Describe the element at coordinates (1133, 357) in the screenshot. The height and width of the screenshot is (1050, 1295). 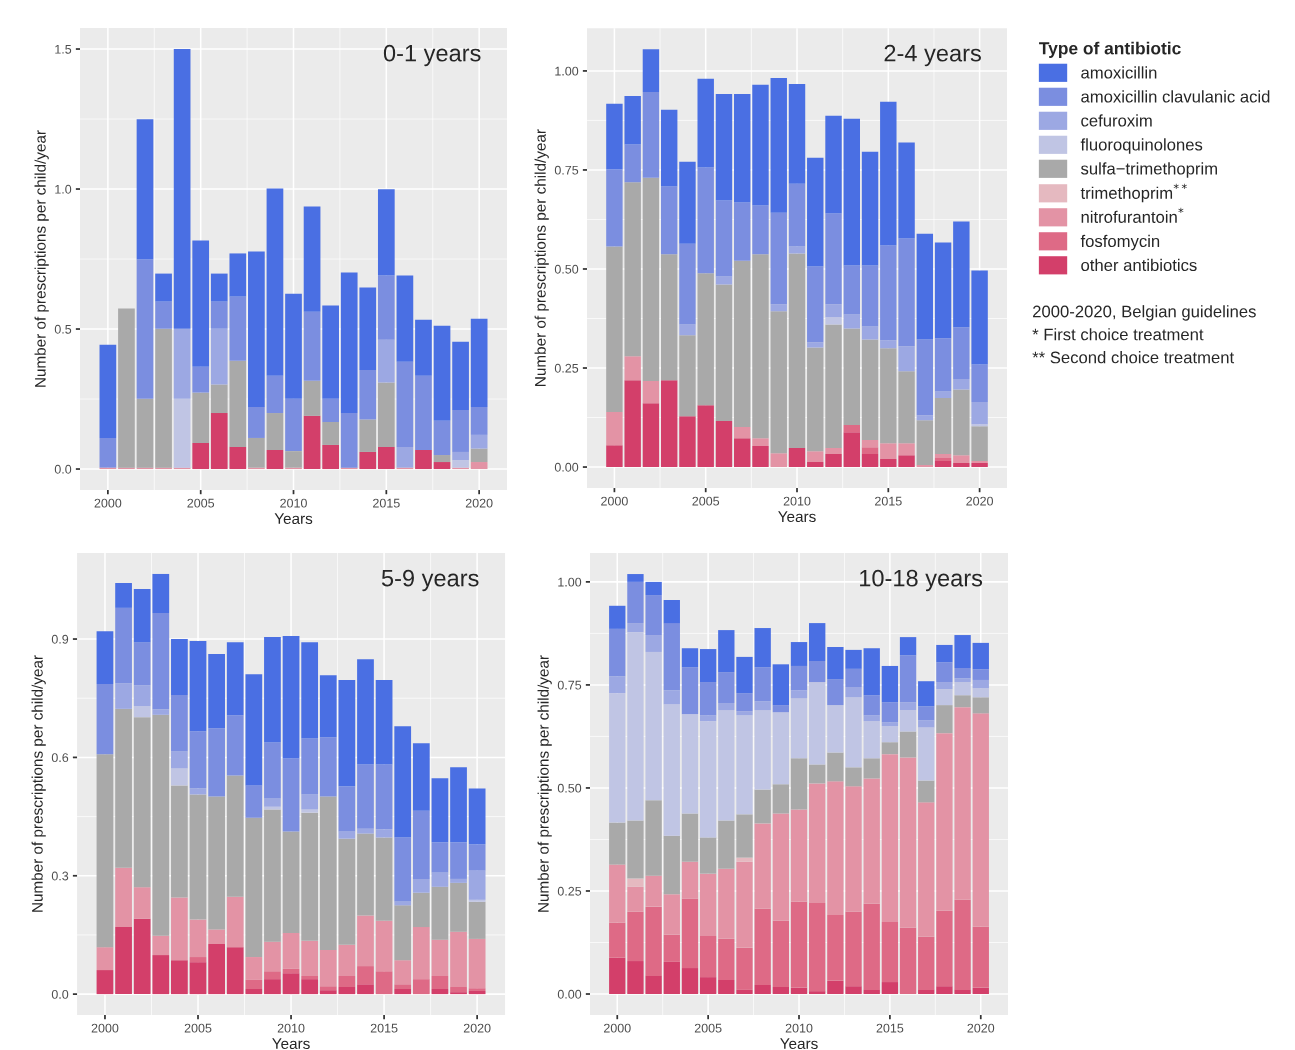
I see `text: ** Second choice treatment` at that location.